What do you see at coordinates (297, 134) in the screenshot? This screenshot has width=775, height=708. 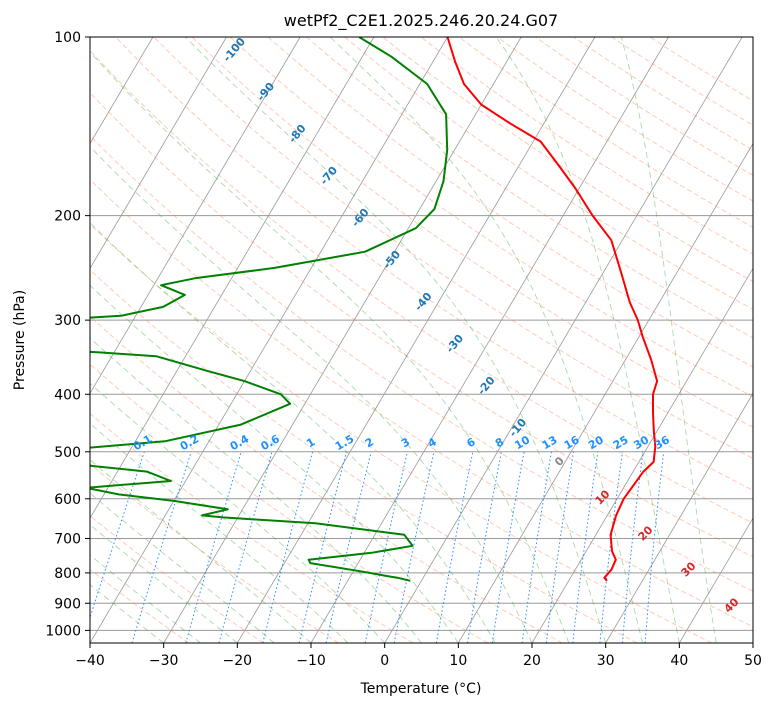 I see `dry-adiabat-label: -80` at bounding box center [297, 134].